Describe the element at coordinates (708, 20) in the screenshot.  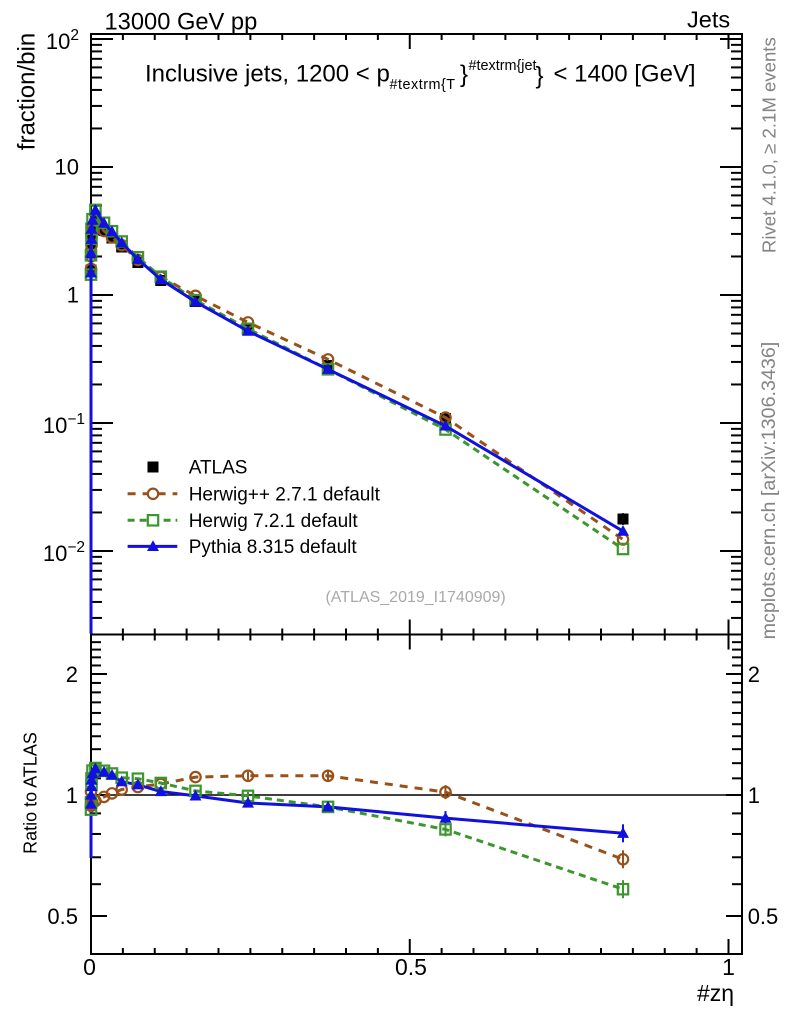
I see `svg-text: Jets` at that location.